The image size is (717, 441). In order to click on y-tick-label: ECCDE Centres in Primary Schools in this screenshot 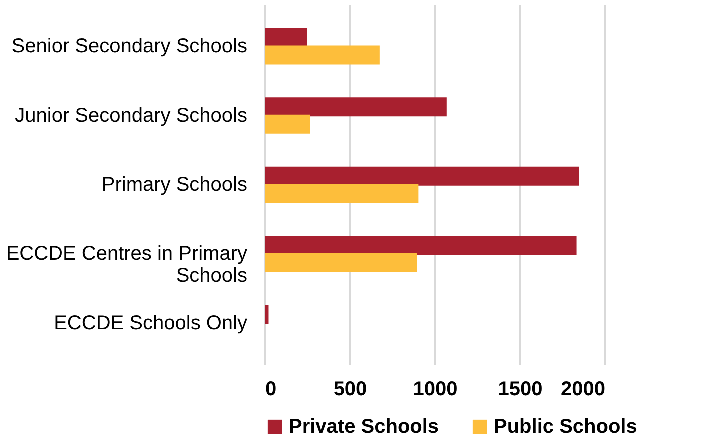, I will do `click(127, 265)`.